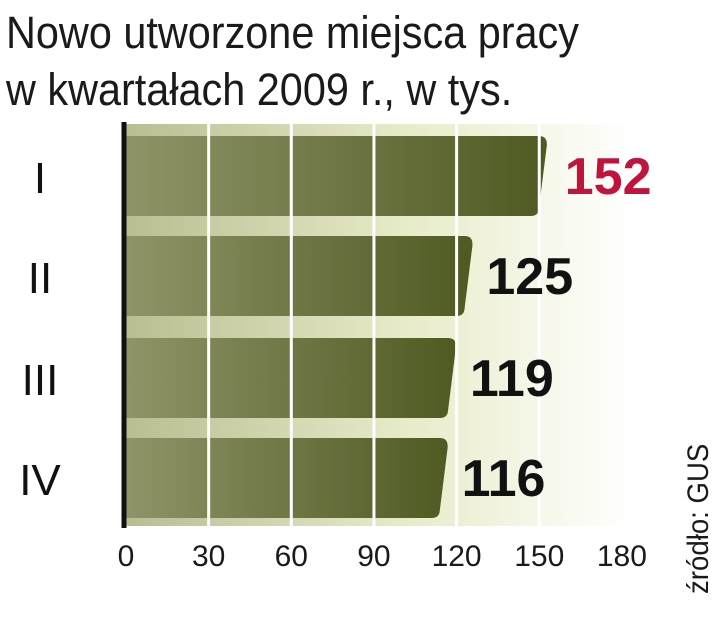 The height and width of the screenshot is (626, 720). I want to click on category-label-ii: II, so click(40, 278).